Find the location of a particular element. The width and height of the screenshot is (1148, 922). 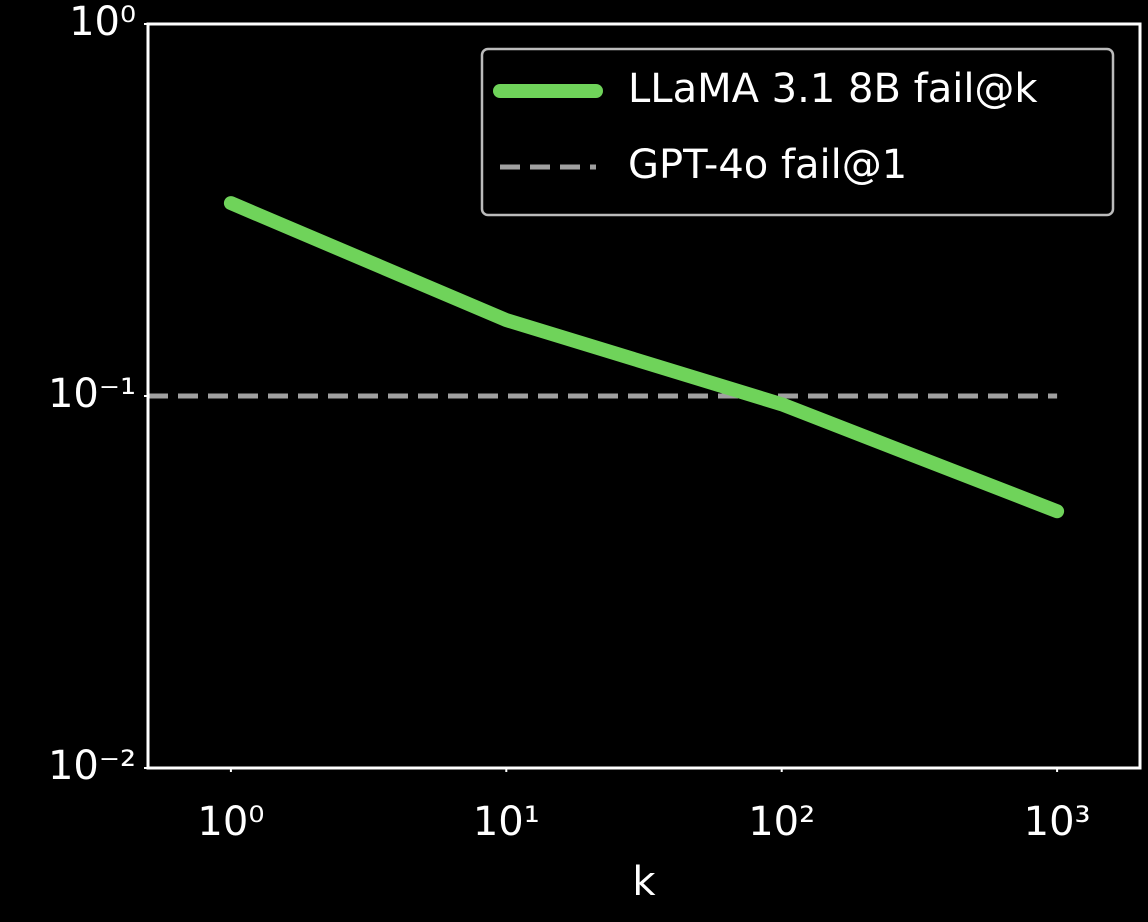

legend-label: GPT-4o fail@1 is located at coordinates (767, 165).